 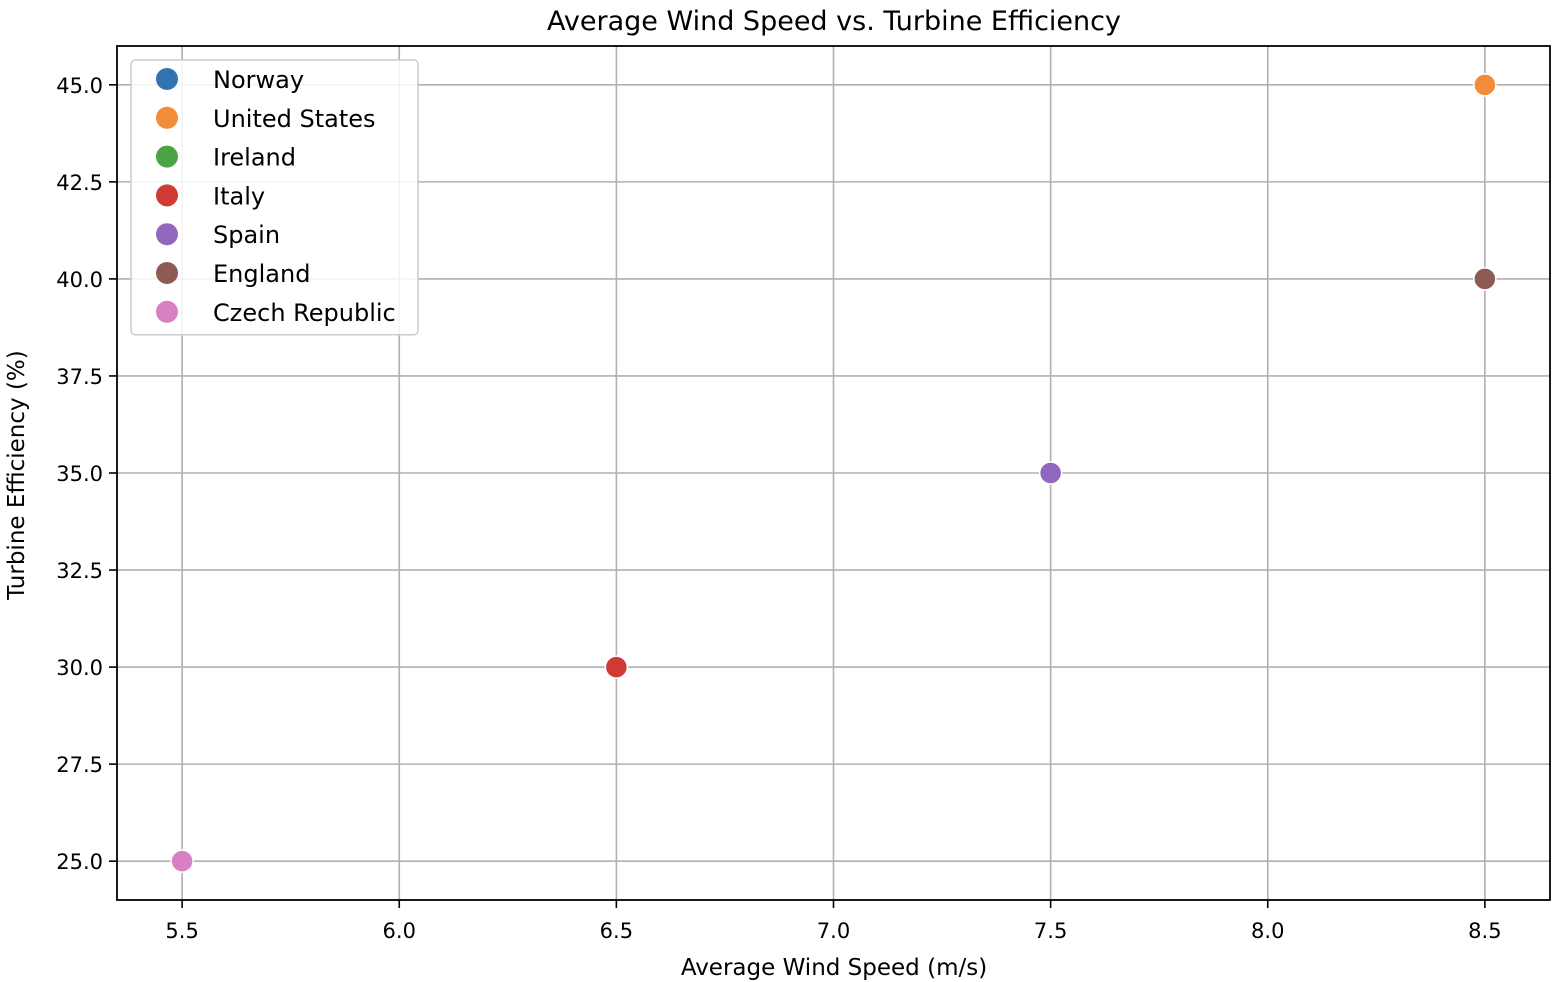 I want to click on y-tick-label: 30.0, so click(x=79, y=668).